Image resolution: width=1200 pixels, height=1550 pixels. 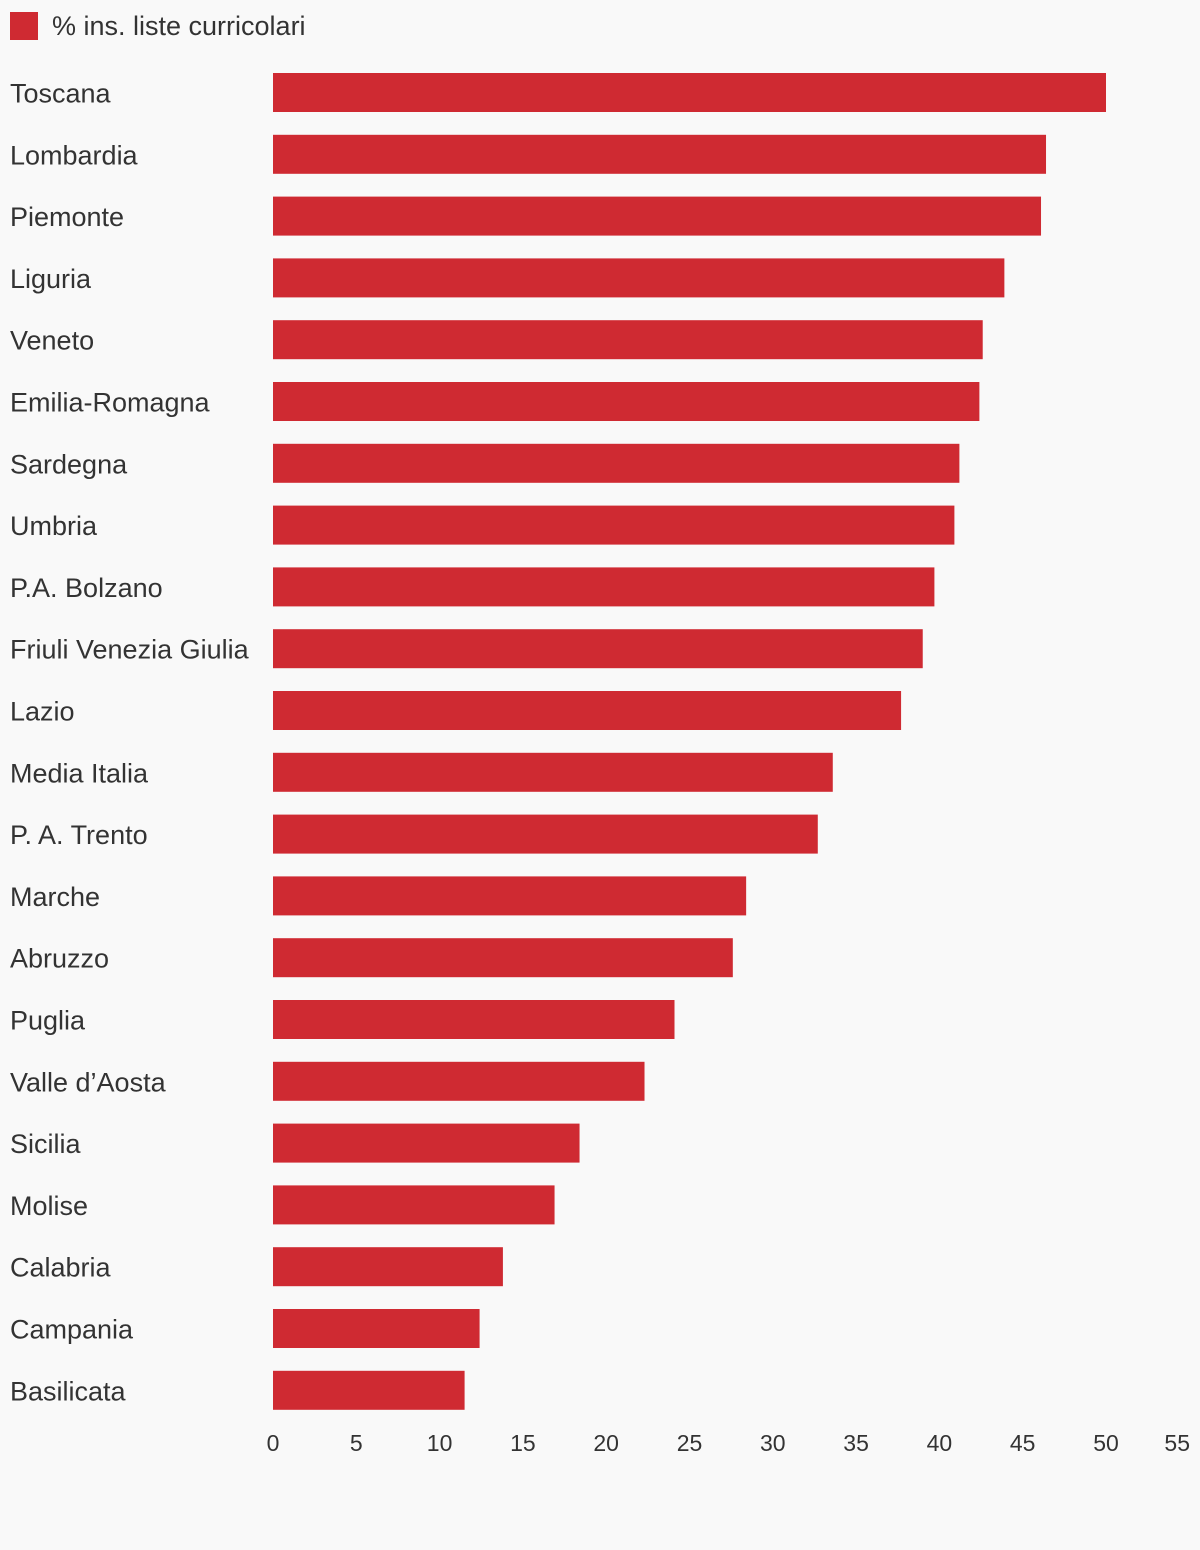 I want to click on category-label: Sardegna, so click(x=69, y=464).